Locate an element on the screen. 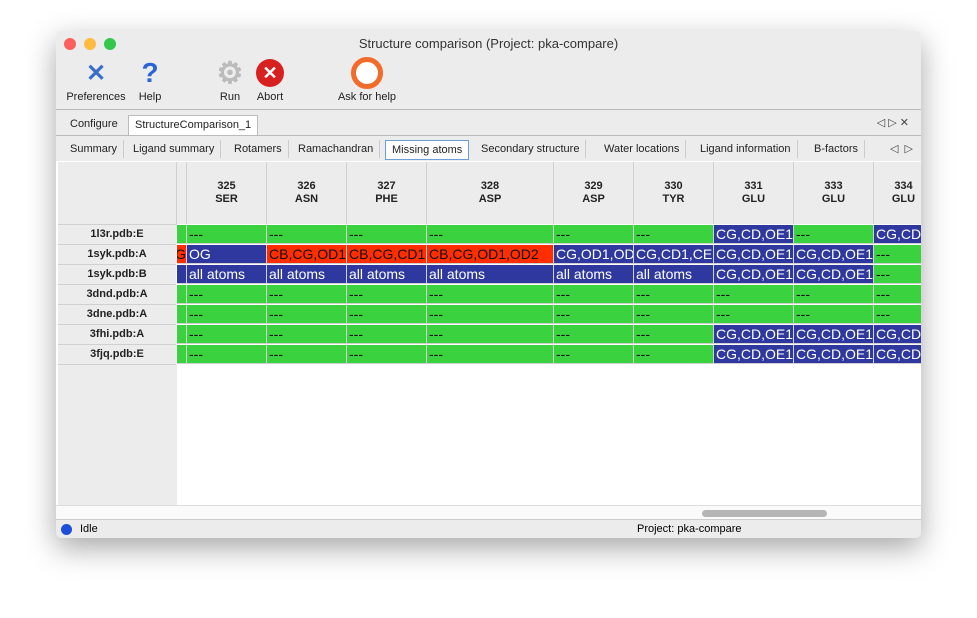 This screenshot has width=977, height=618. table-cell: G is located at coordinates (182, 254).